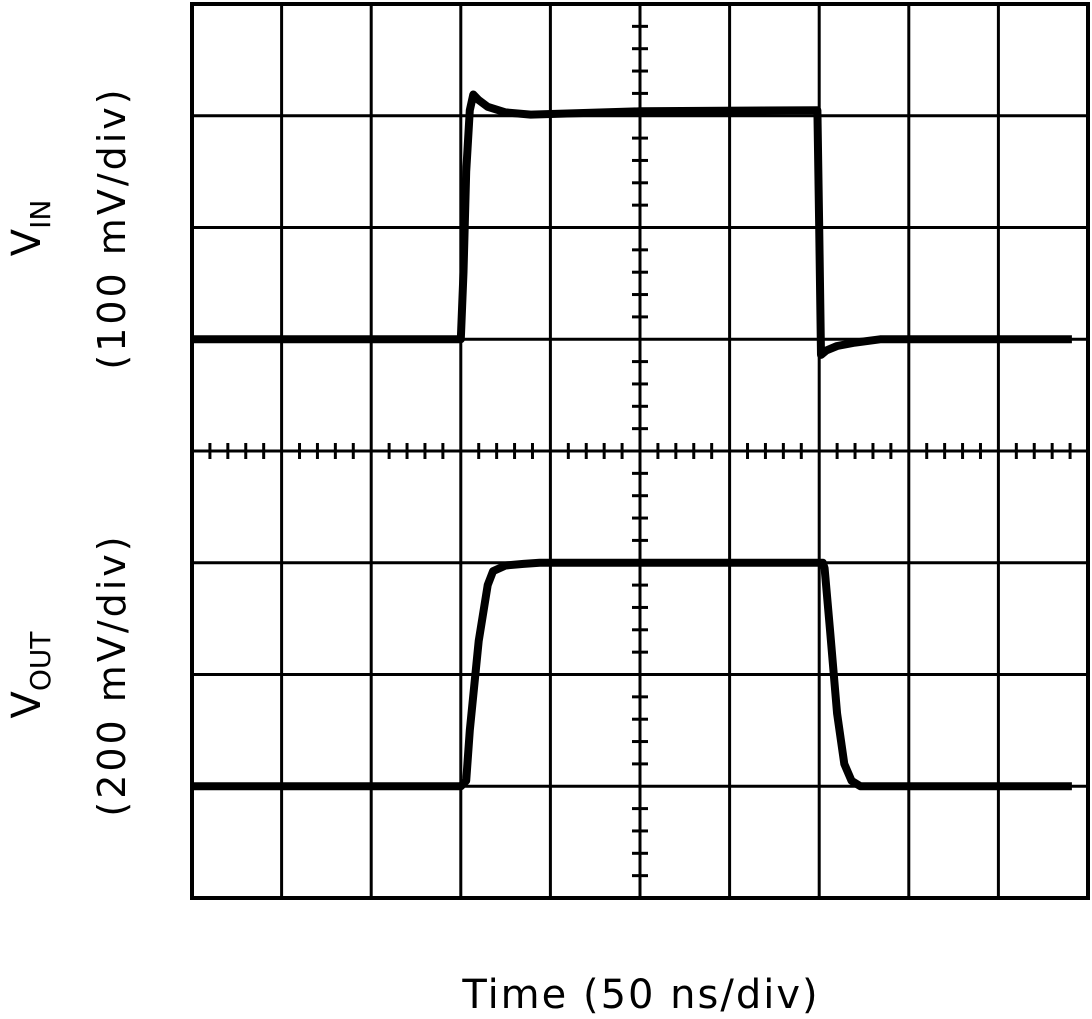 This screenshot has height=1019, width=1092. I want to click on x-axis-label: Time (50 ns/div), so click(640, 995).